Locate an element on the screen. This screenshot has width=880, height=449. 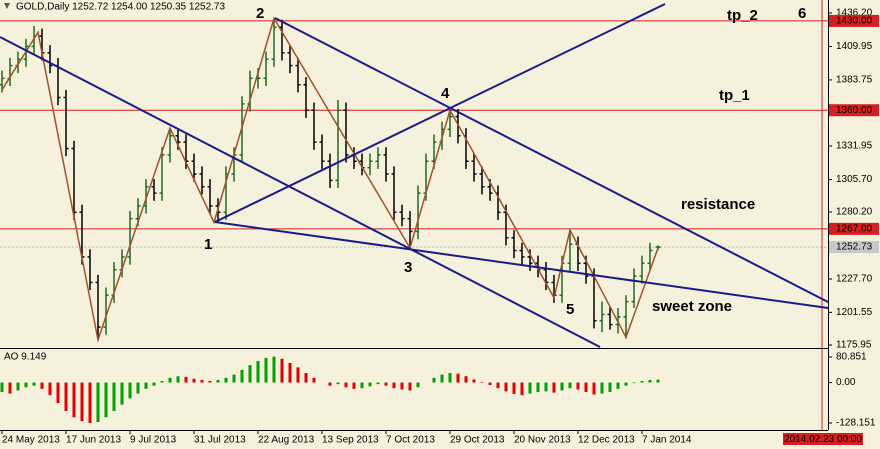
x-tick-label: 24 May 2013 is located at coordinates (31, 440).